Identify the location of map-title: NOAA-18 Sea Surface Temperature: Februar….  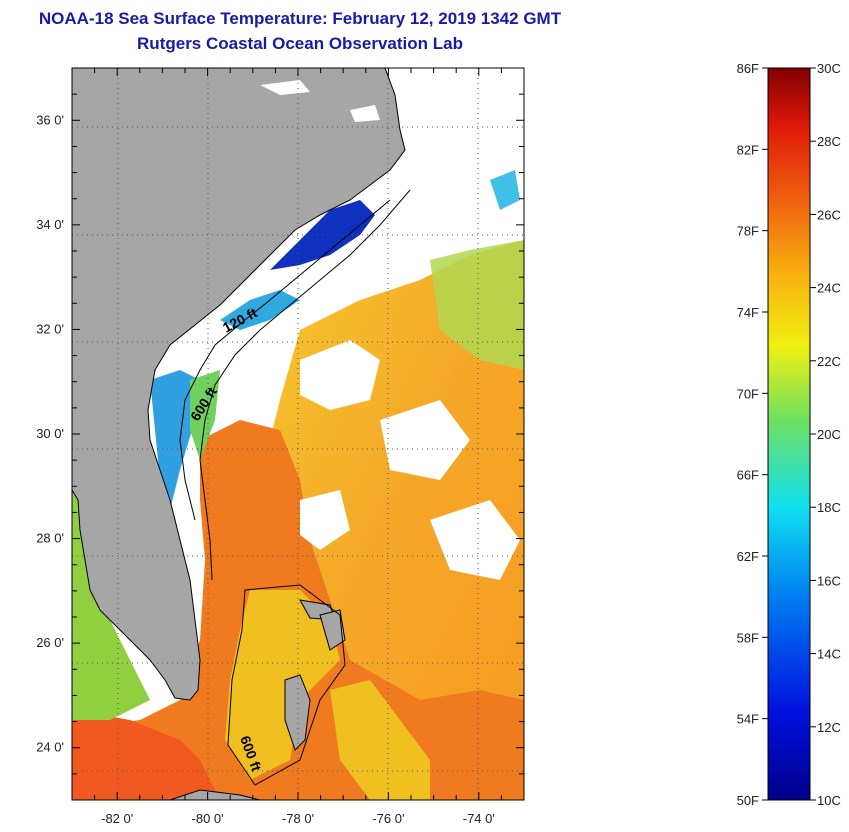
(300, 18).